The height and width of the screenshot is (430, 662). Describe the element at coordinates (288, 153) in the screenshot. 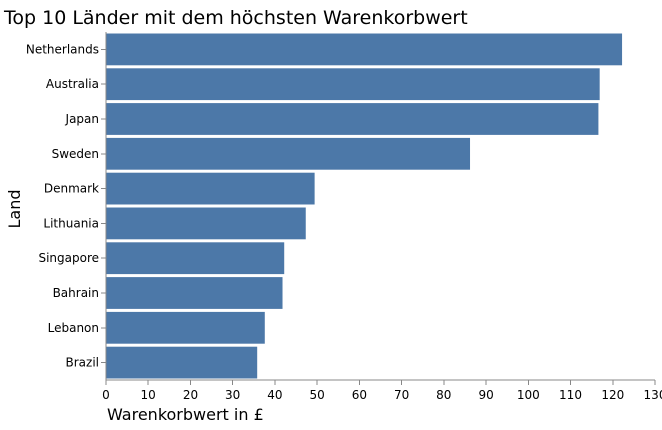

I see `bar-sweden` at that location.